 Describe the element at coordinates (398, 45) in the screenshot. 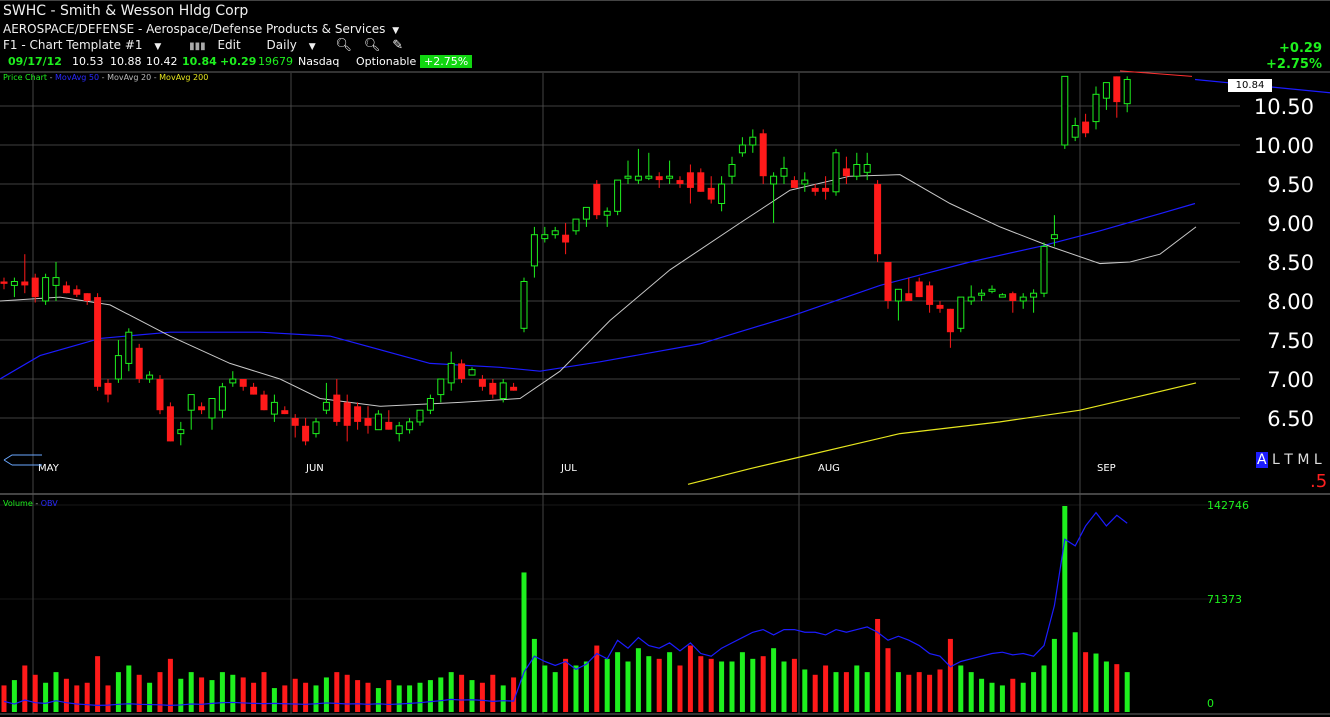

I see `draw-pen-icon: ✎` at that location.